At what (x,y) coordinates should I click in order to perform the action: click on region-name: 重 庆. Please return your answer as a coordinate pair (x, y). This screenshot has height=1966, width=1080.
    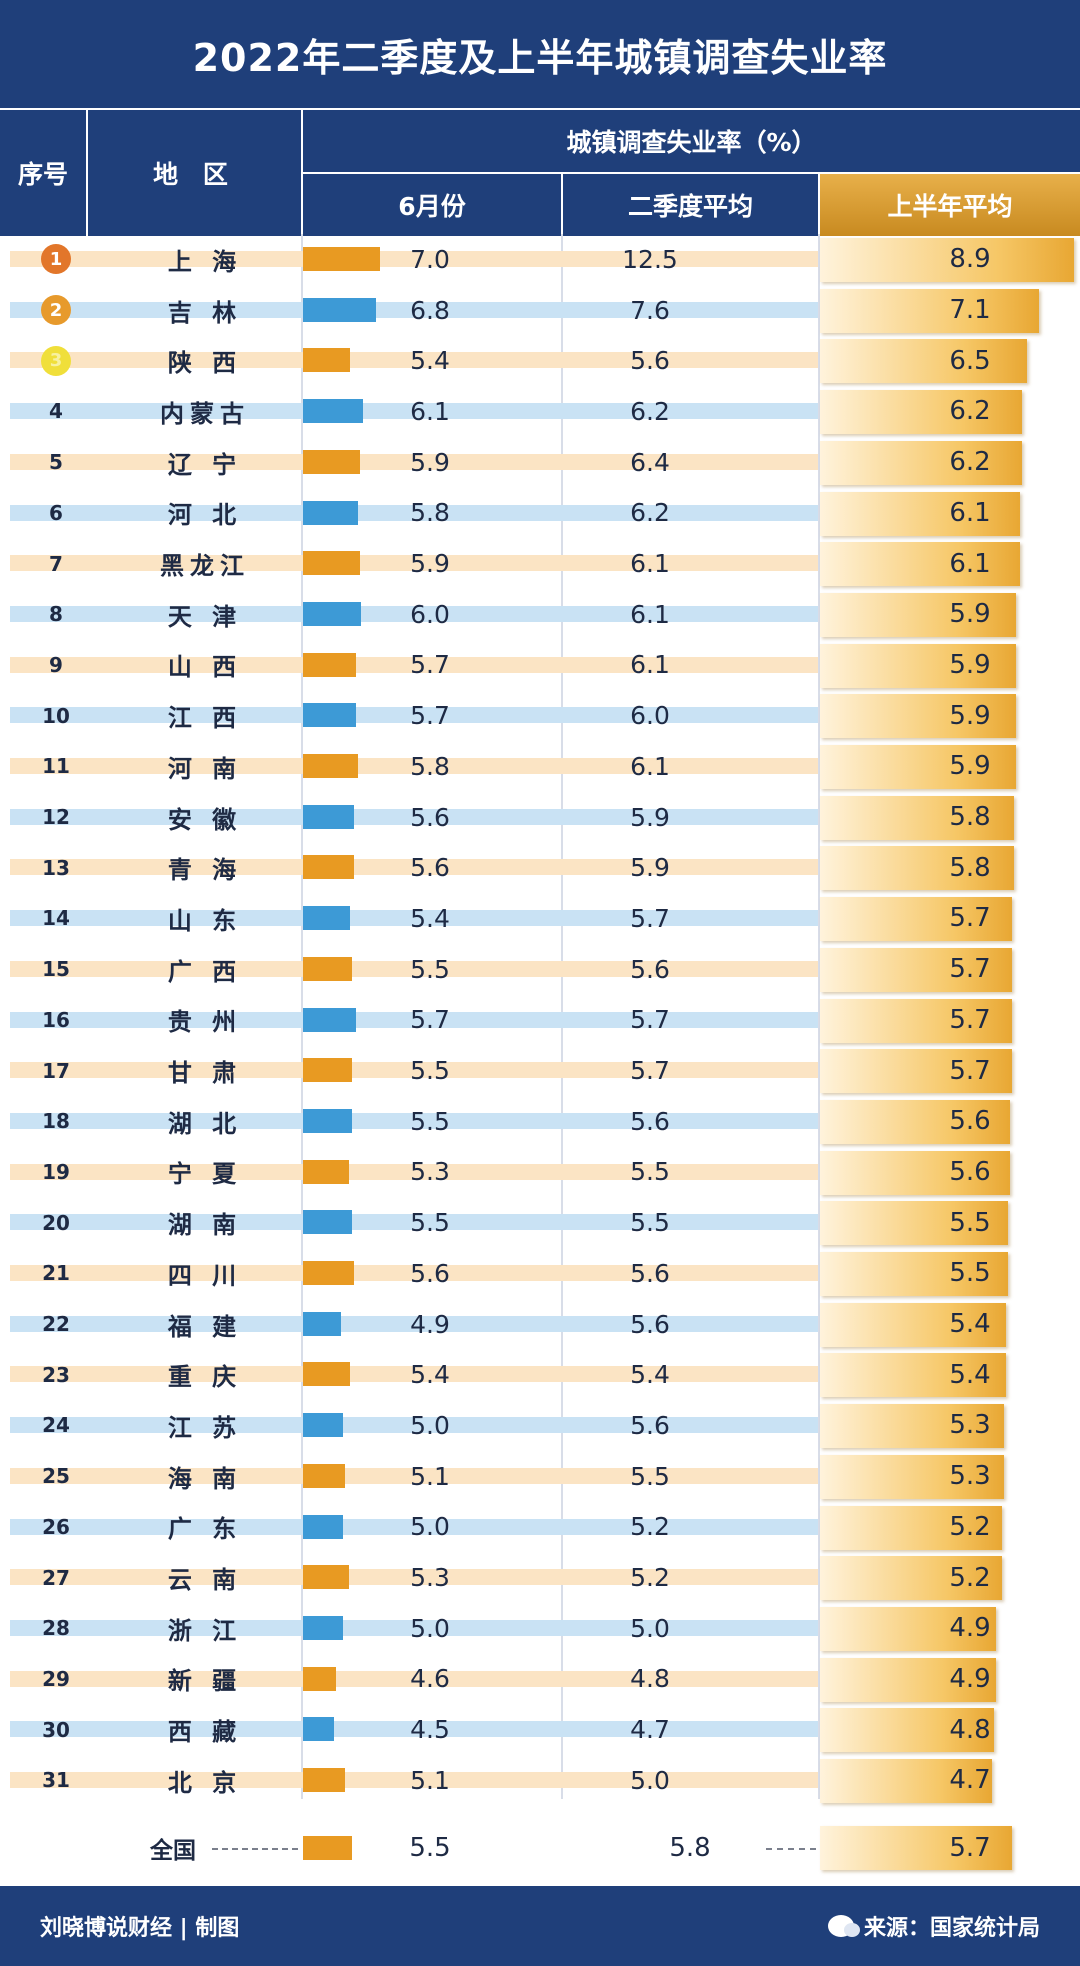
    Looking at the image, I should click on (205, 1377).